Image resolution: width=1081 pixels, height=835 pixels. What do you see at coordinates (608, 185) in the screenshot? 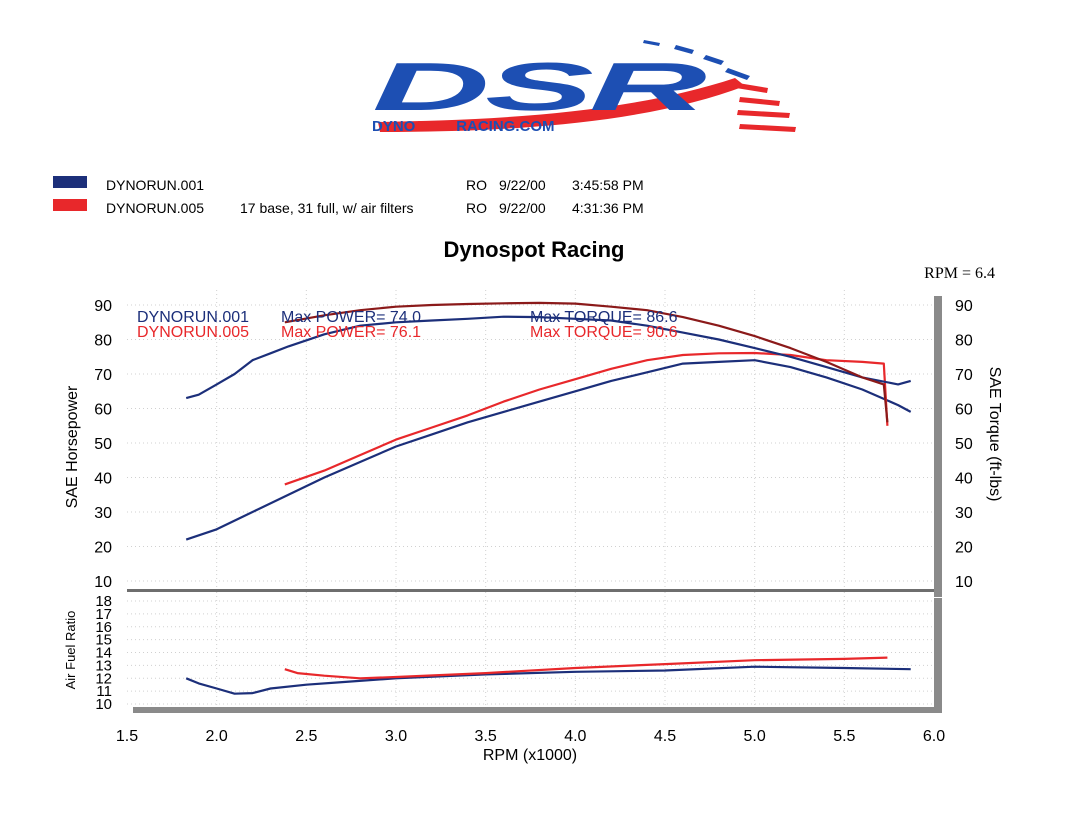
I see `legend-run-time: 3:45:58 PM` at bounding box center [608, 185].